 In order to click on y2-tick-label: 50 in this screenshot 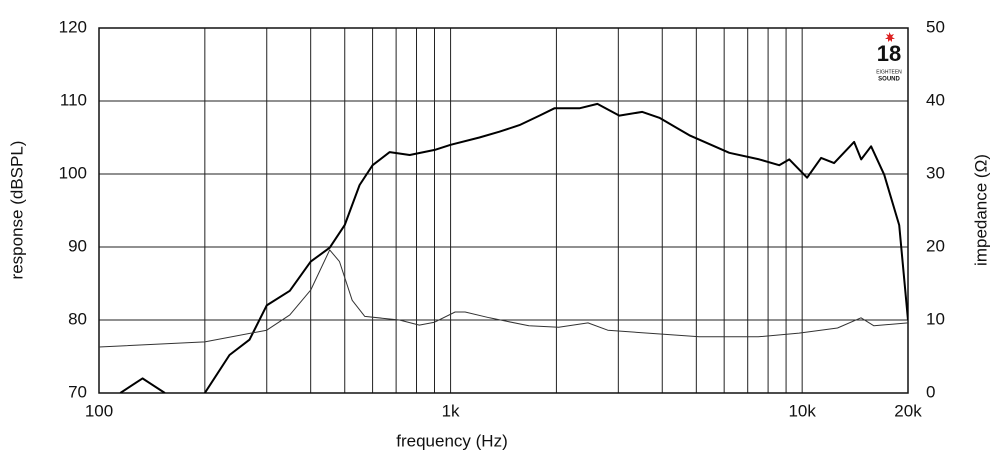, I will do `click(935, 26)`.